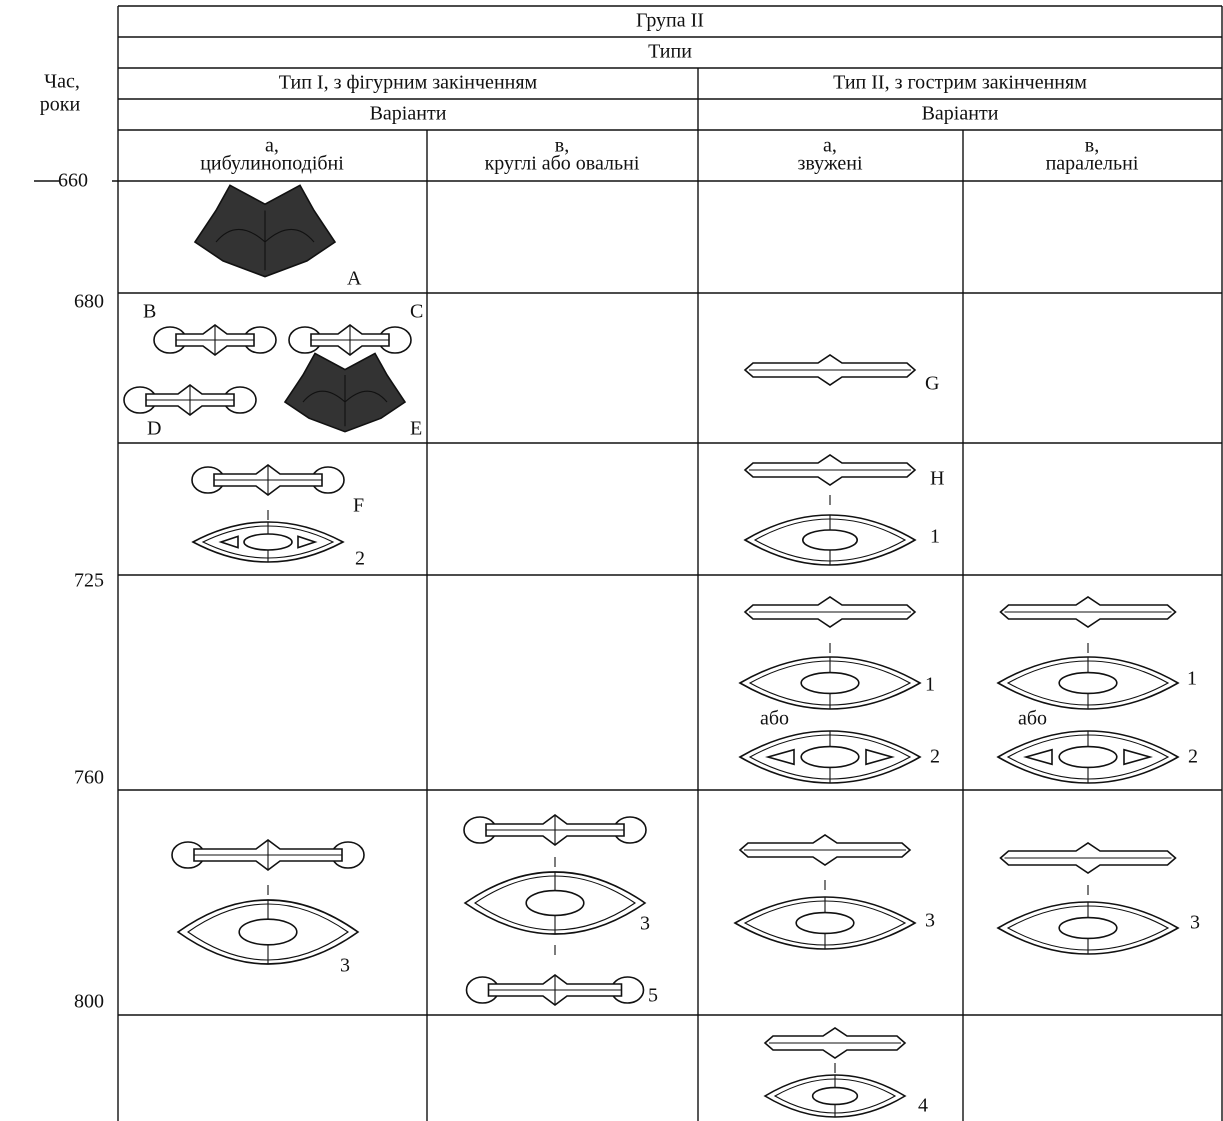 This screenshot has width=1223, height=1121. I want to click on time-label: роки, so click(60, 105).